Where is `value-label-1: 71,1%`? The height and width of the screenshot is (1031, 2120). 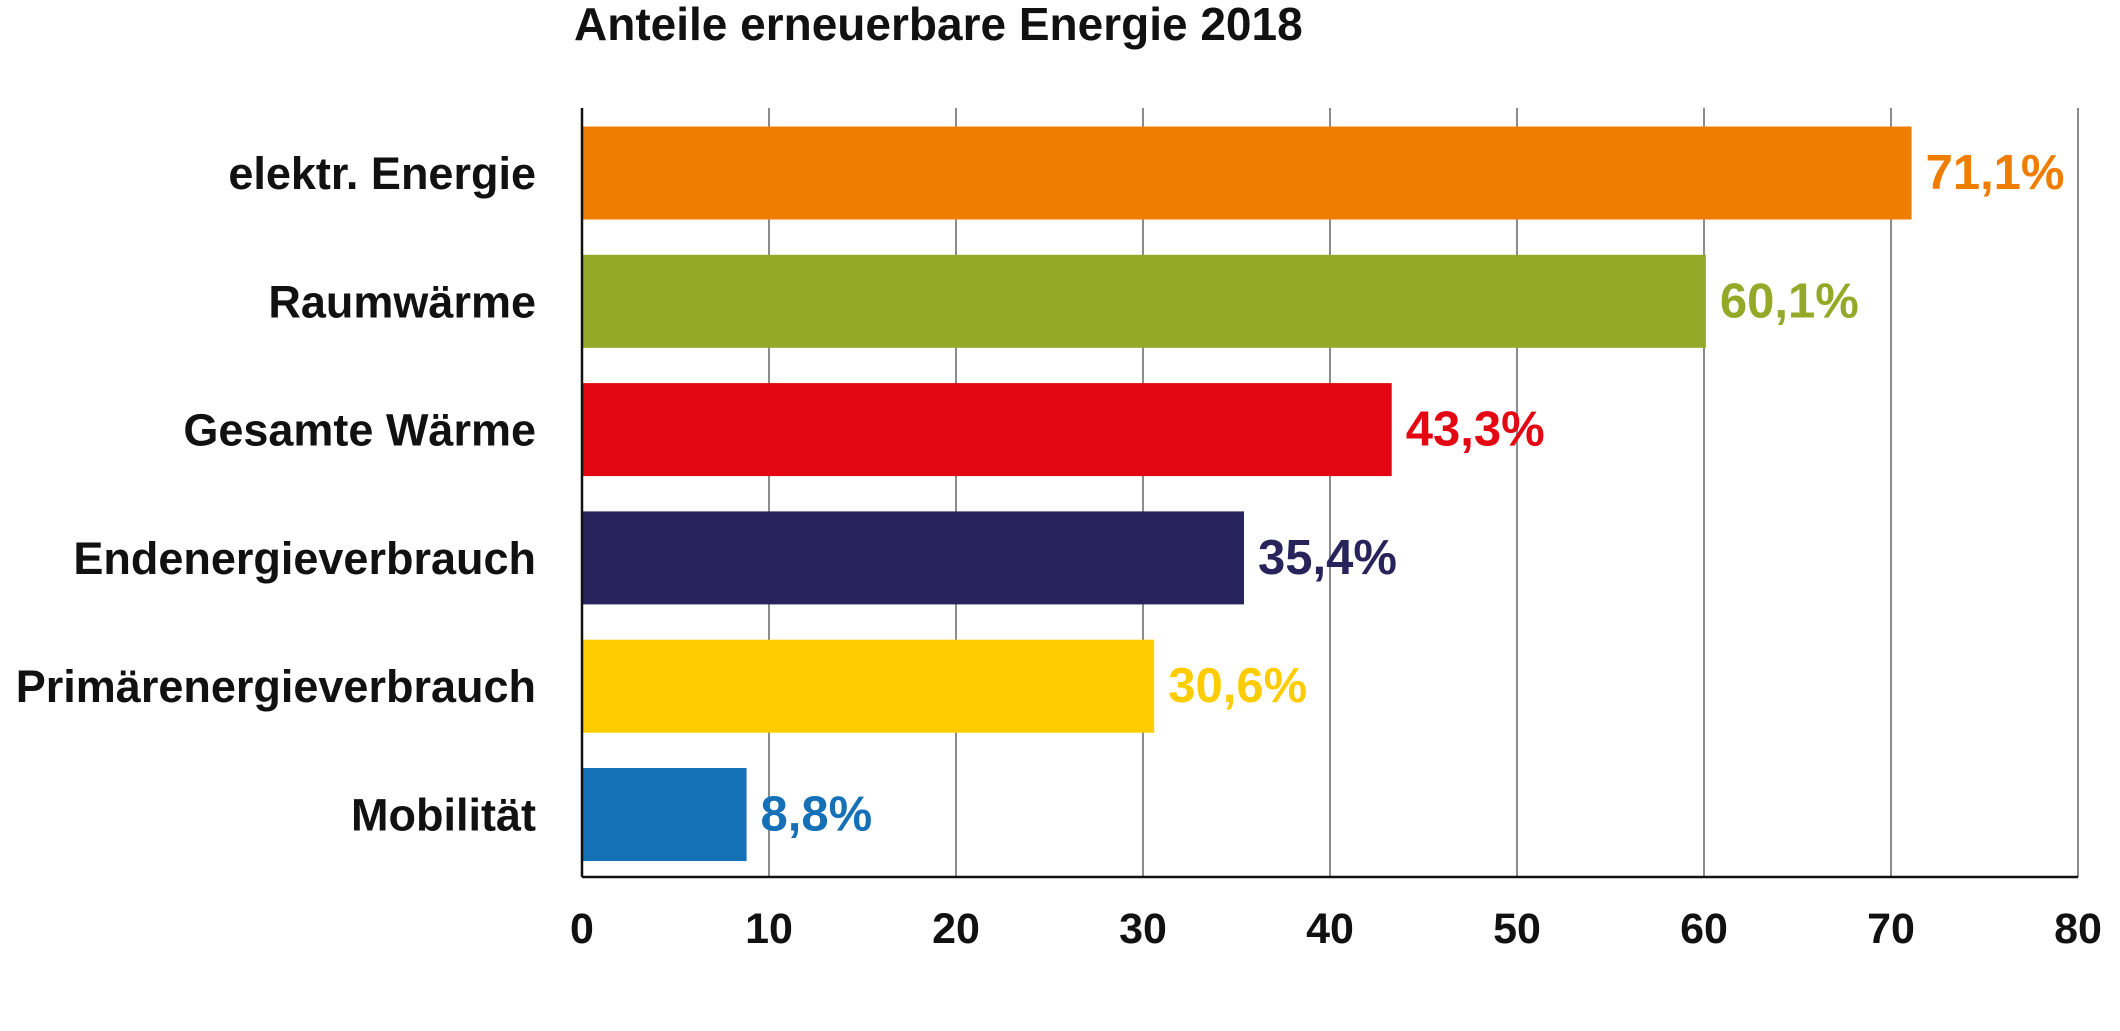
value-label-1: 71,1% is located at coordinates (1995, 173).